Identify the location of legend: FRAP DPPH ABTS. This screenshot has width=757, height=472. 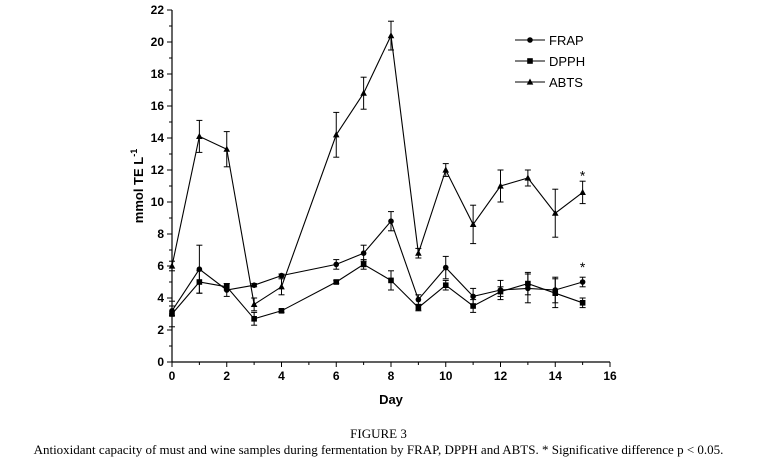
(550, 61).